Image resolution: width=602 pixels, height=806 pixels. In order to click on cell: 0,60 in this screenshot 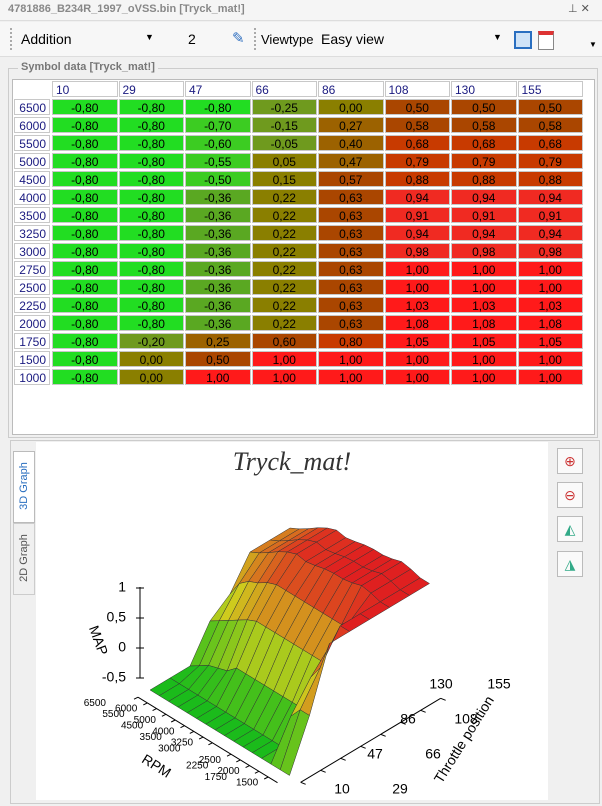, I will do `click(284, 341)`.